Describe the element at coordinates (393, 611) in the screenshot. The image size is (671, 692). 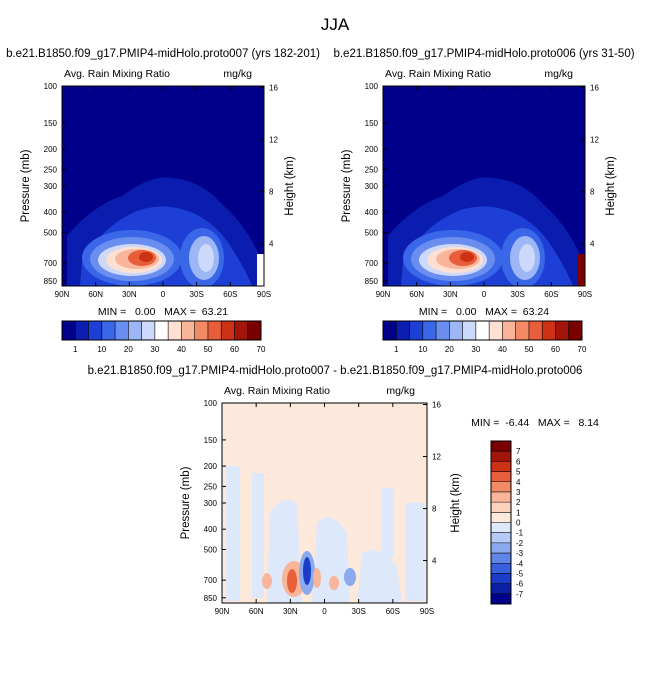
I see `panel-c-xtick-label: 60S` at that location.